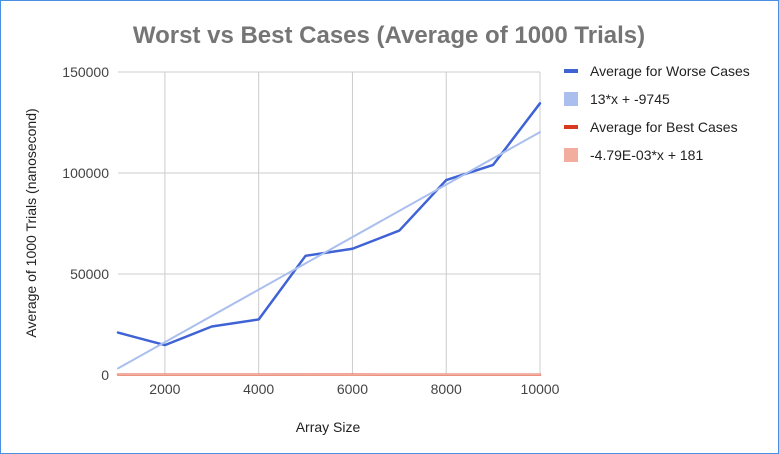  I want to click on x-axis-ticks: 2000 4000 6000 8000 10000, so click(354, 389).